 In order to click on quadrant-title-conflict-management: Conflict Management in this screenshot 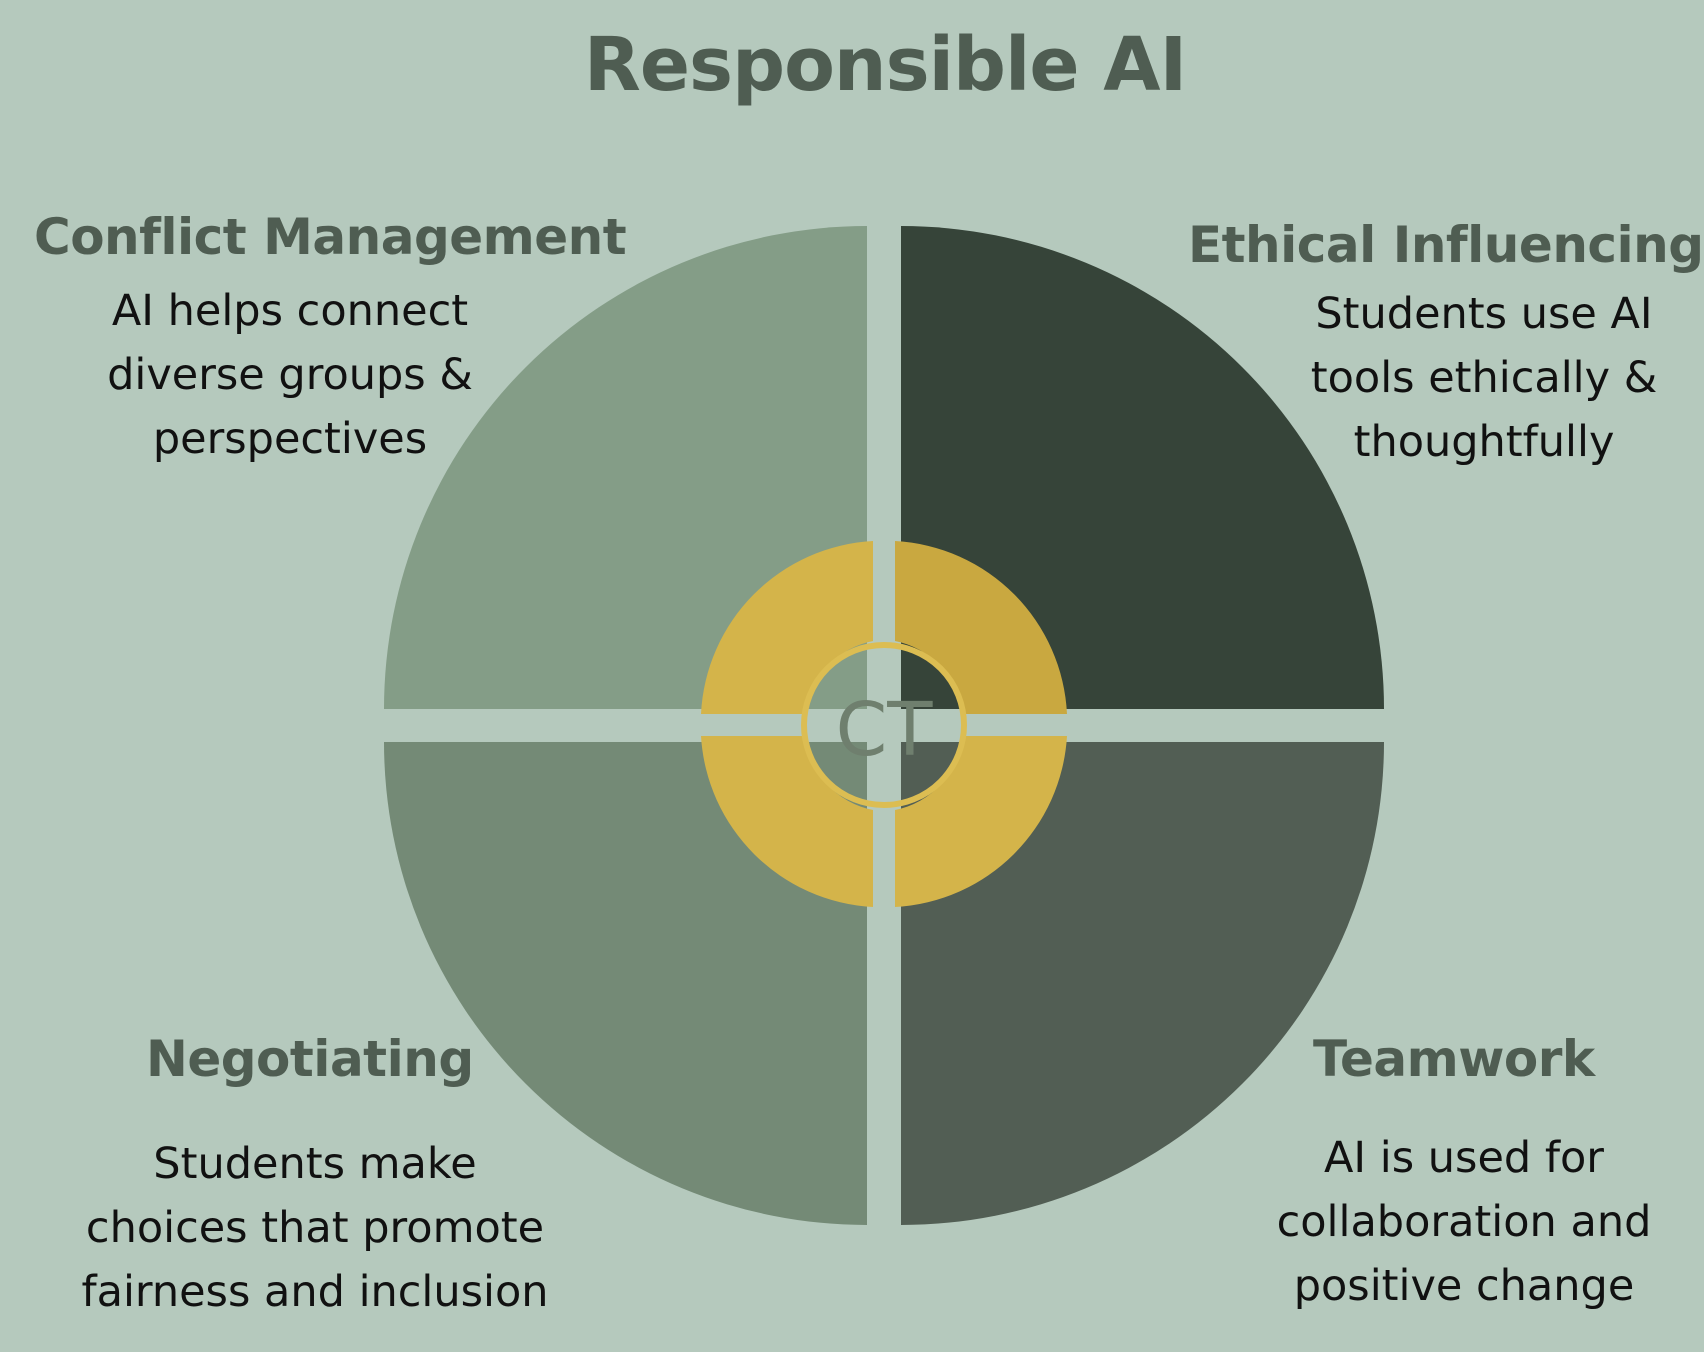, I will do `click(330, 237)`.